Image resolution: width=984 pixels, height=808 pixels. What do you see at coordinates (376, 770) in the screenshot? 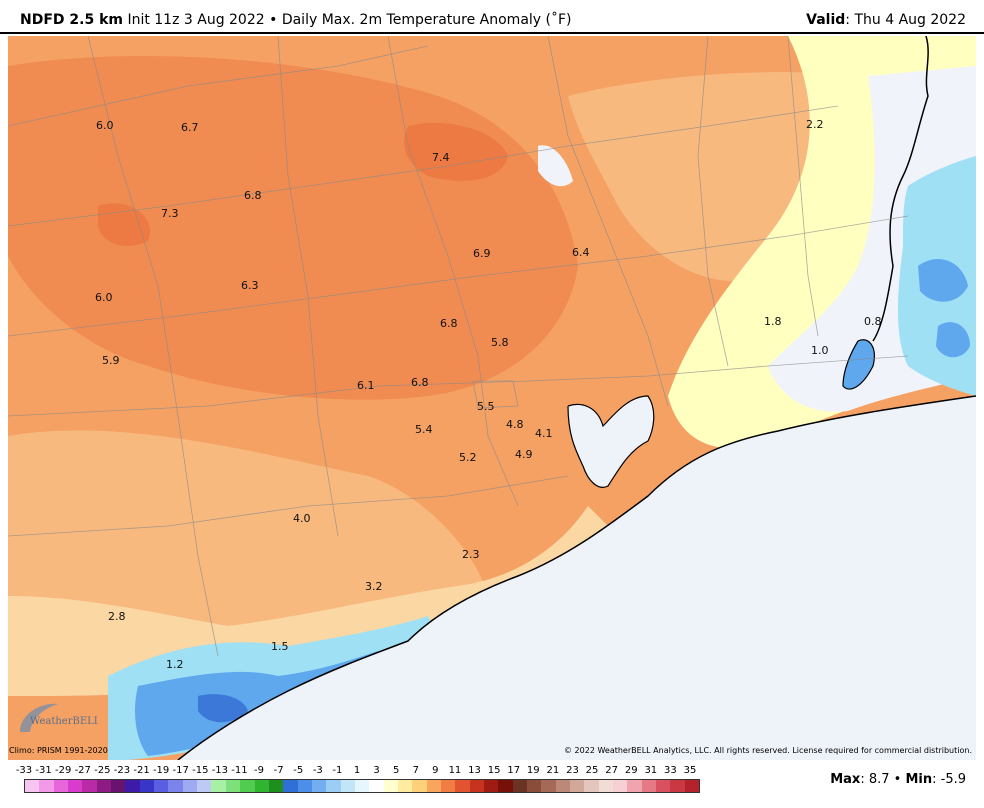
I see `legend-tick-label: 3` at bounding box center [376, 770].